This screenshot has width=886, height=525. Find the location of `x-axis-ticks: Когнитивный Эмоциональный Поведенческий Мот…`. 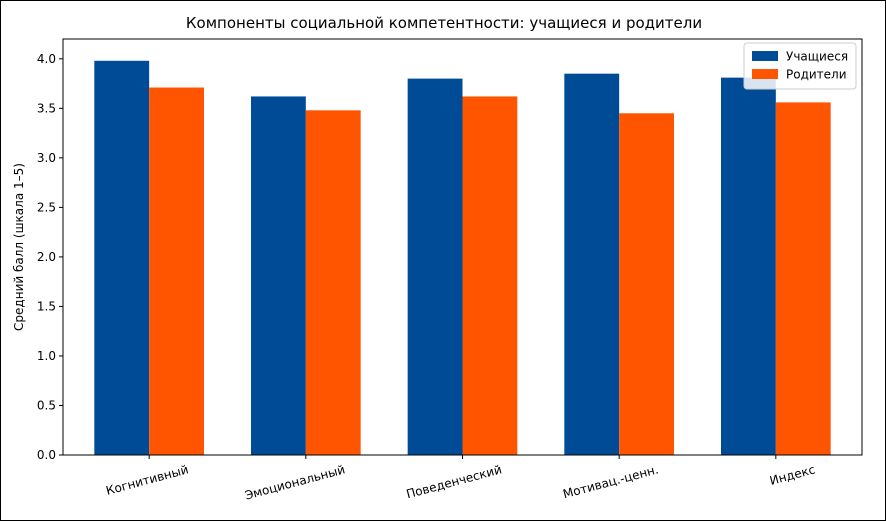

x-axis-ticks: Когнитивный Эмоциональный Поведенческий Мот… is located at coordinates (460, 479).